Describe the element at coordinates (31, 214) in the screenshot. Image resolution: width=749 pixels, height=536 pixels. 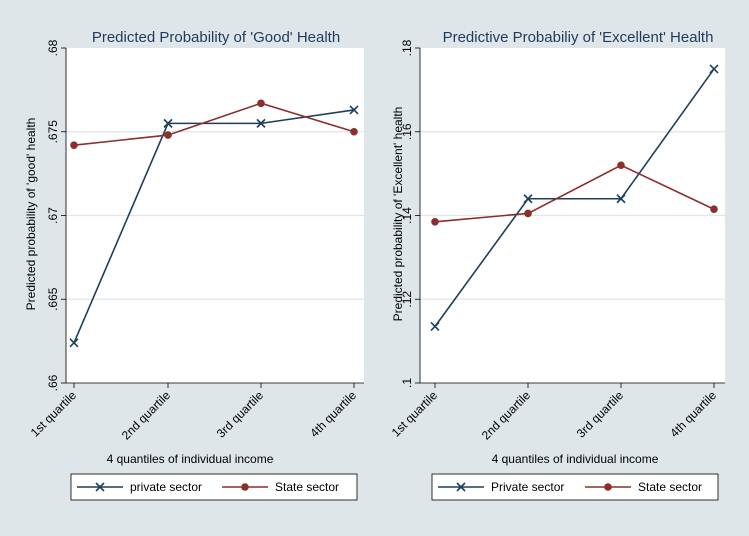
I see `y-axis-label: Predicted probability of 'good' health` at that location.